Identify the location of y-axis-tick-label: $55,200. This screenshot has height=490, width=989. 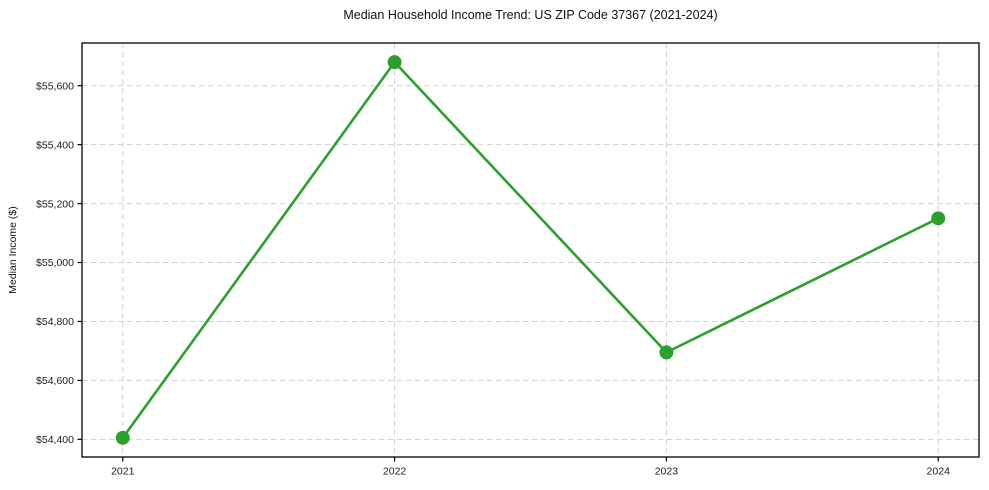
(55, 204).